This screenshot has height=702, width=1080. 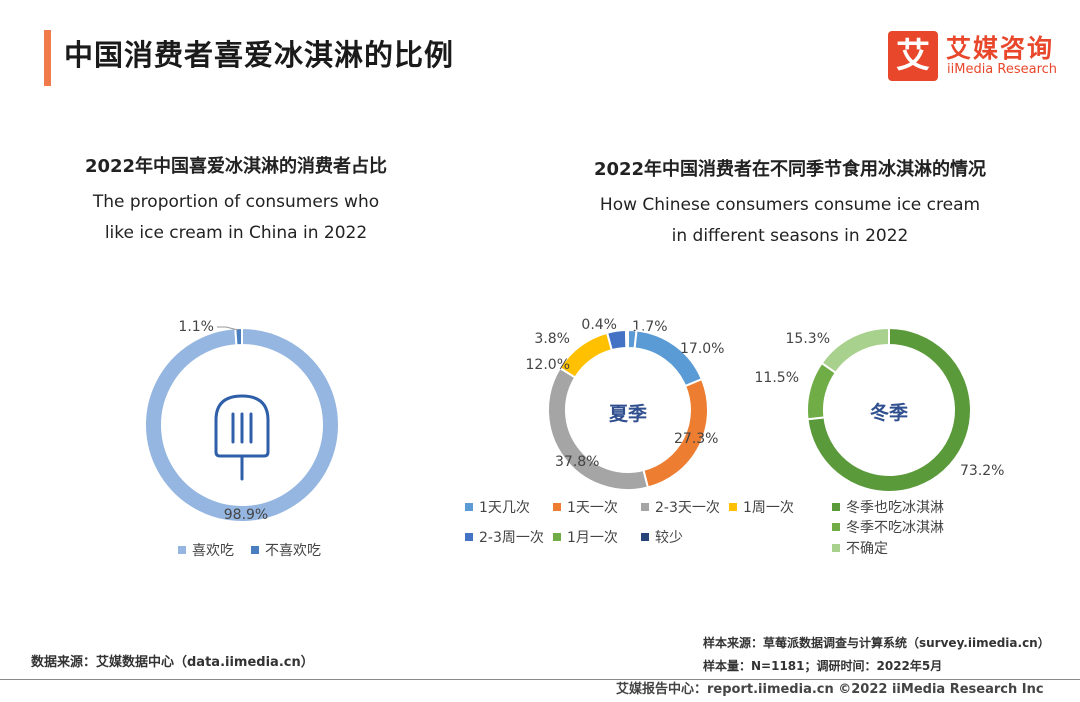 What do you see at coordinates (592, 508) in the screenshot?
I see `legend-label: 1天一次` at bounding box center [592, 508].